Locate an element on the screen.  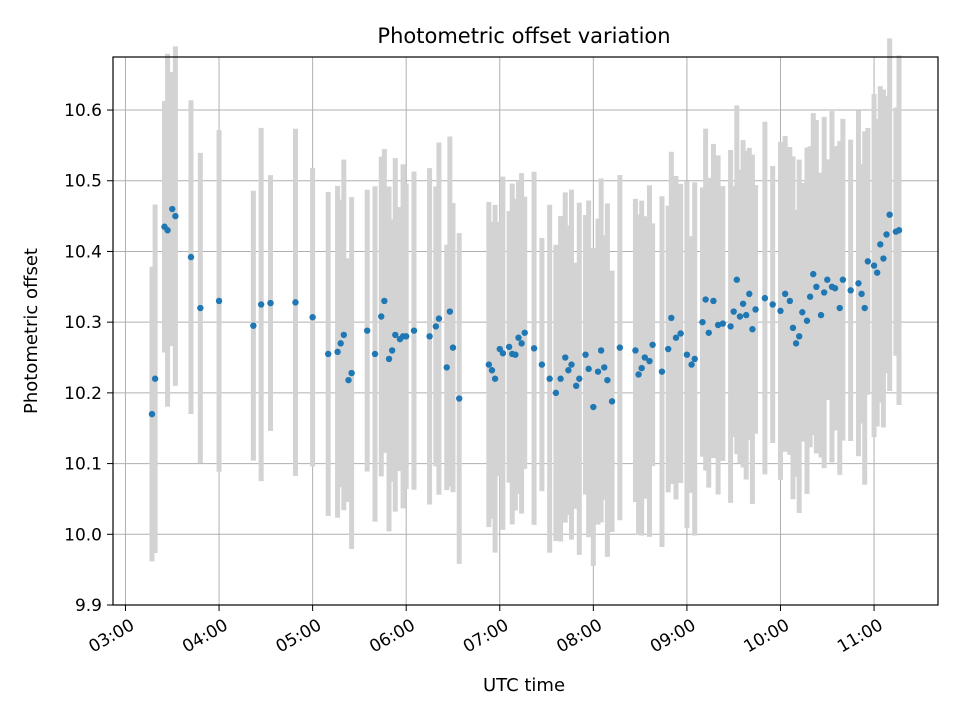
x-axis-label: UTC time is located at coordinates (524, 685).